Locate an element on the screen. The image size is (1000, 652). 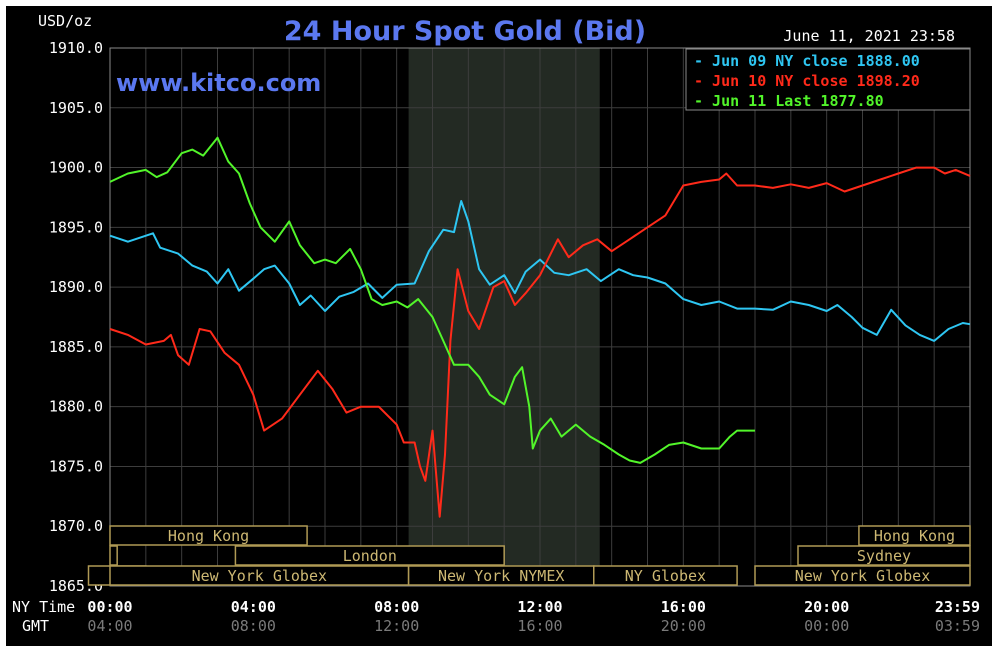
x-tick-gmt: 00:00 is located at coordinates (826, 626).